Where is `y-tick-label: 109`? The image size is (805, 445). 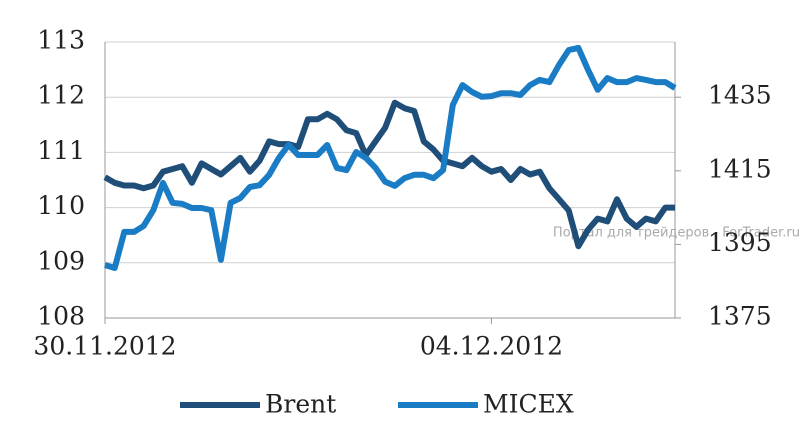
y-tick-label: 109 is located at coordinates (61, 260).